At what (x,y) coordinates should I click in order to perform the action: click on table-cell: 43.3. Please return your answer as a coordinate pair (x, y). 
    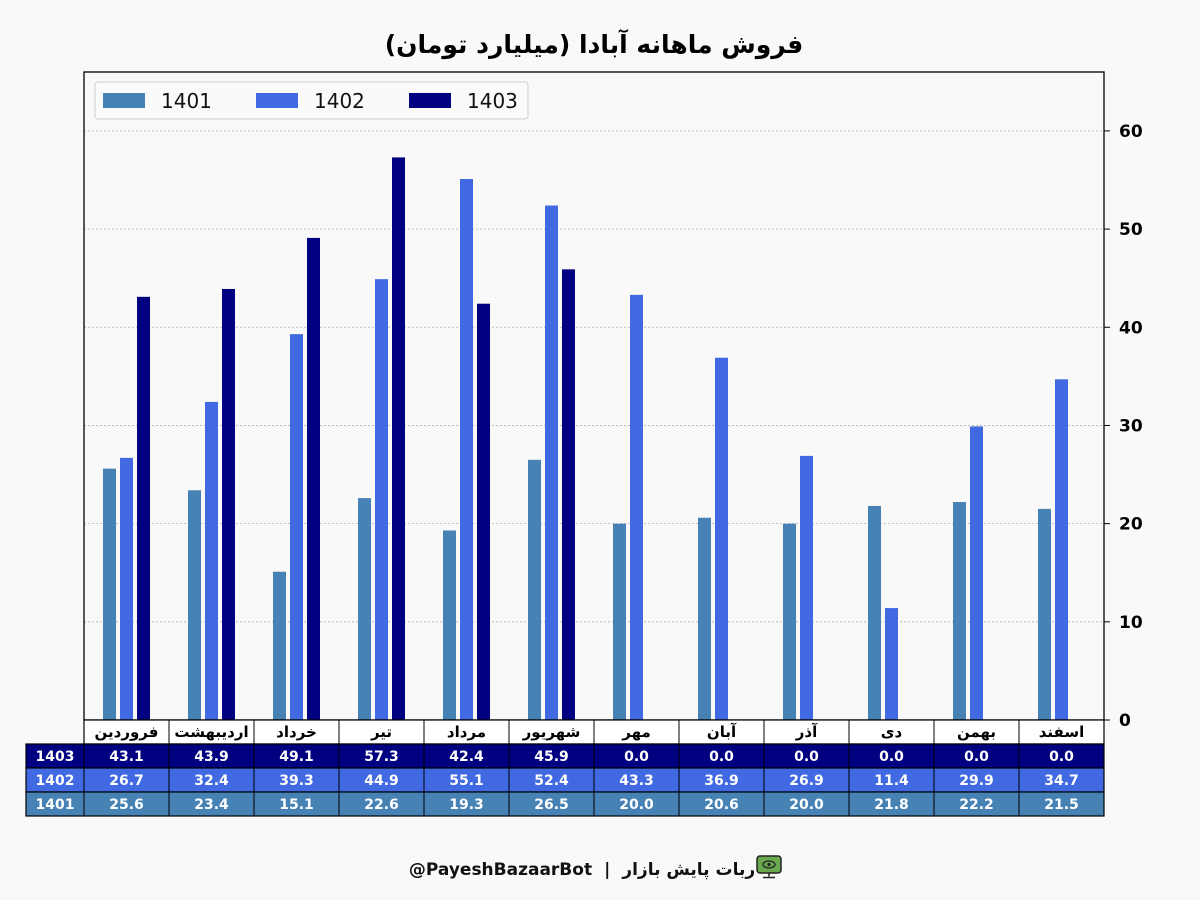
    Looking at the image, I should click on (636, 781).